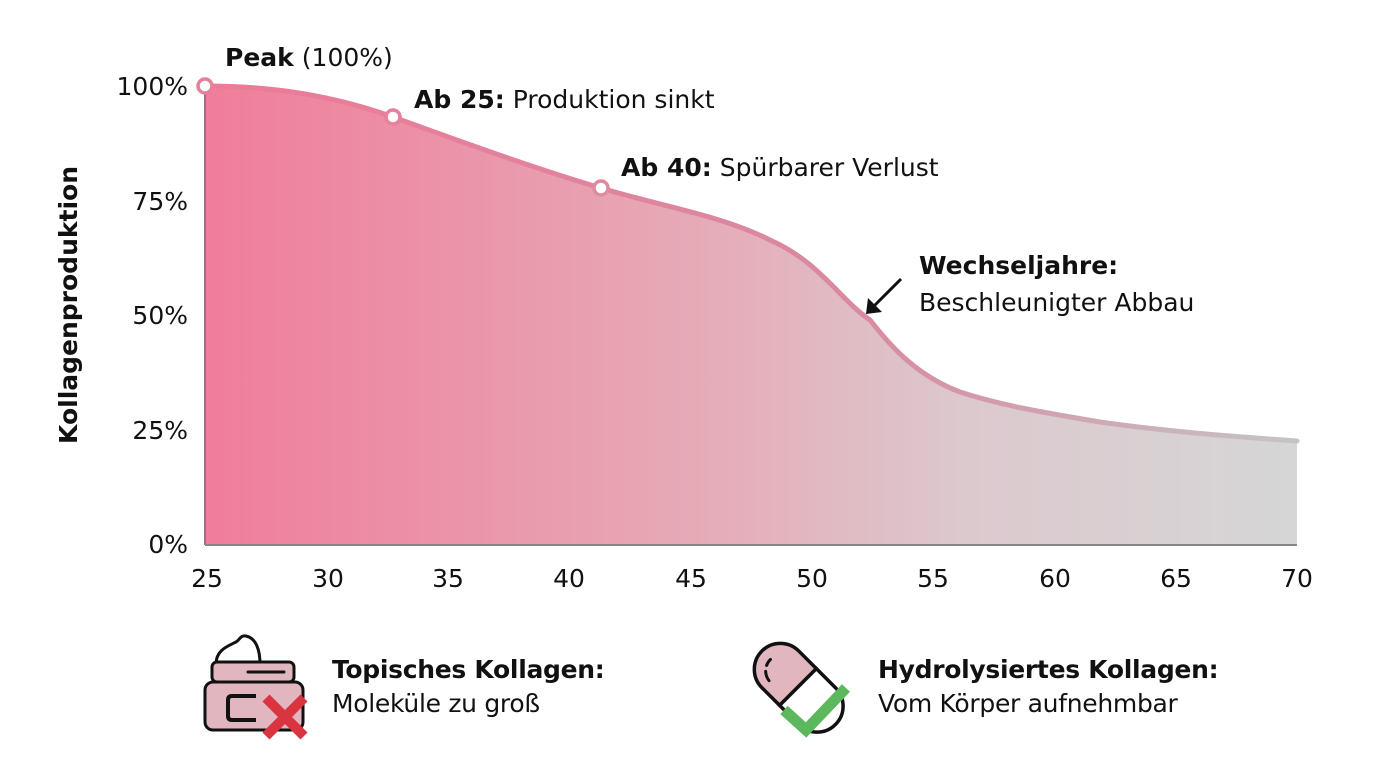 This screenshot has height=768, width=1376. I want to click on y-tick: 25%, so click(160, 430).